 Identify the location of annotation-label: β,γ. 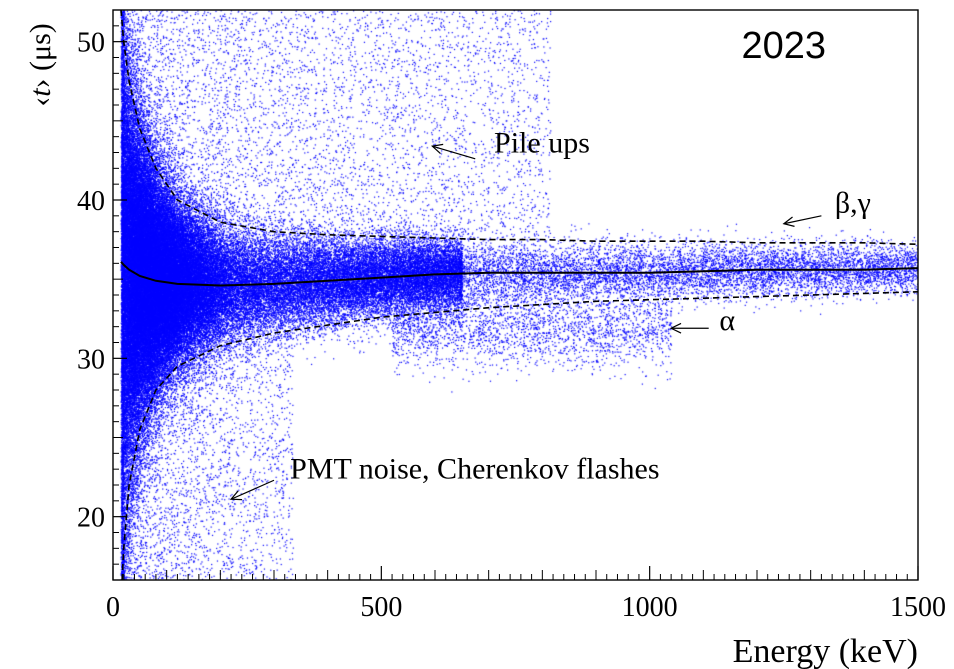
(853, 203).